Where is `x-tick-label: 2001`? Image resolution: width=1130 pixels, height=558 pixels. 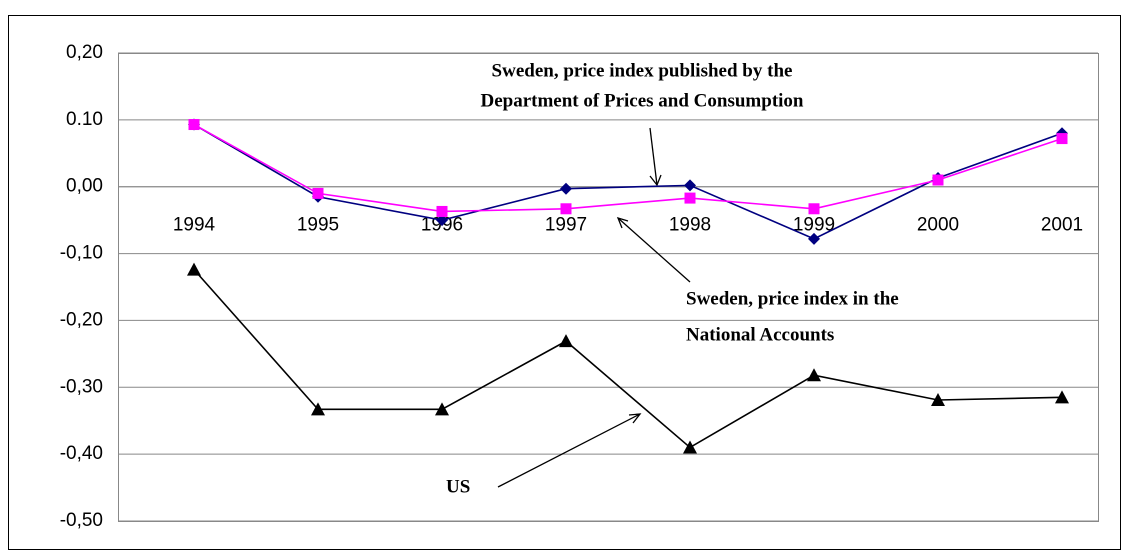
x-tick-label: 2001 is located at coordinates (1062, 225).